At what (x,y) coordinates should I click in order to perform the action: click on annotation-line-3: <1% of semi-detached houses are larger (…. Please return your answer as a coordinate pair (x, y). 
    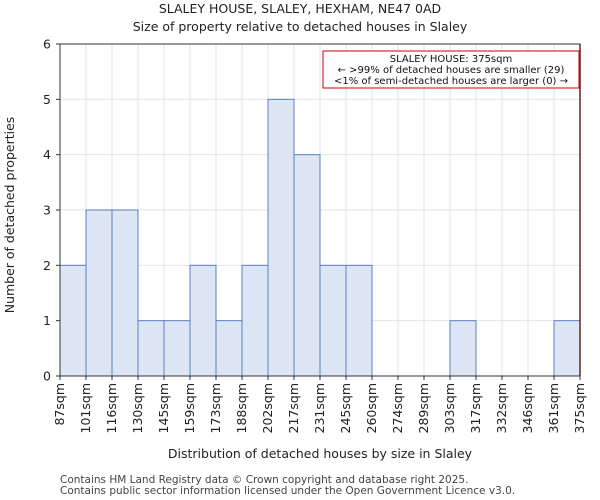
    Looking at the image, I should click on (451, 81).